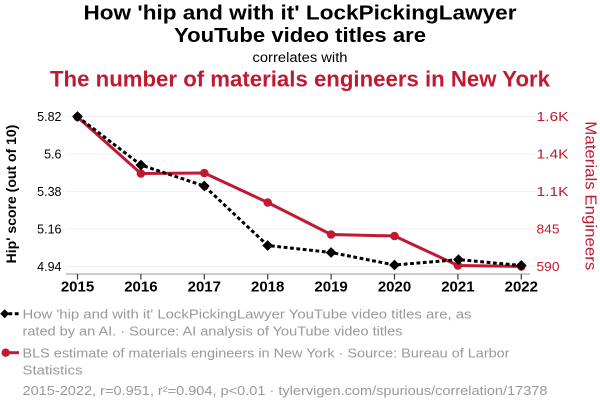  Describe the element at coordinates (300, 57) in the screenshot. I see `svg-text: correlates with` at that location.